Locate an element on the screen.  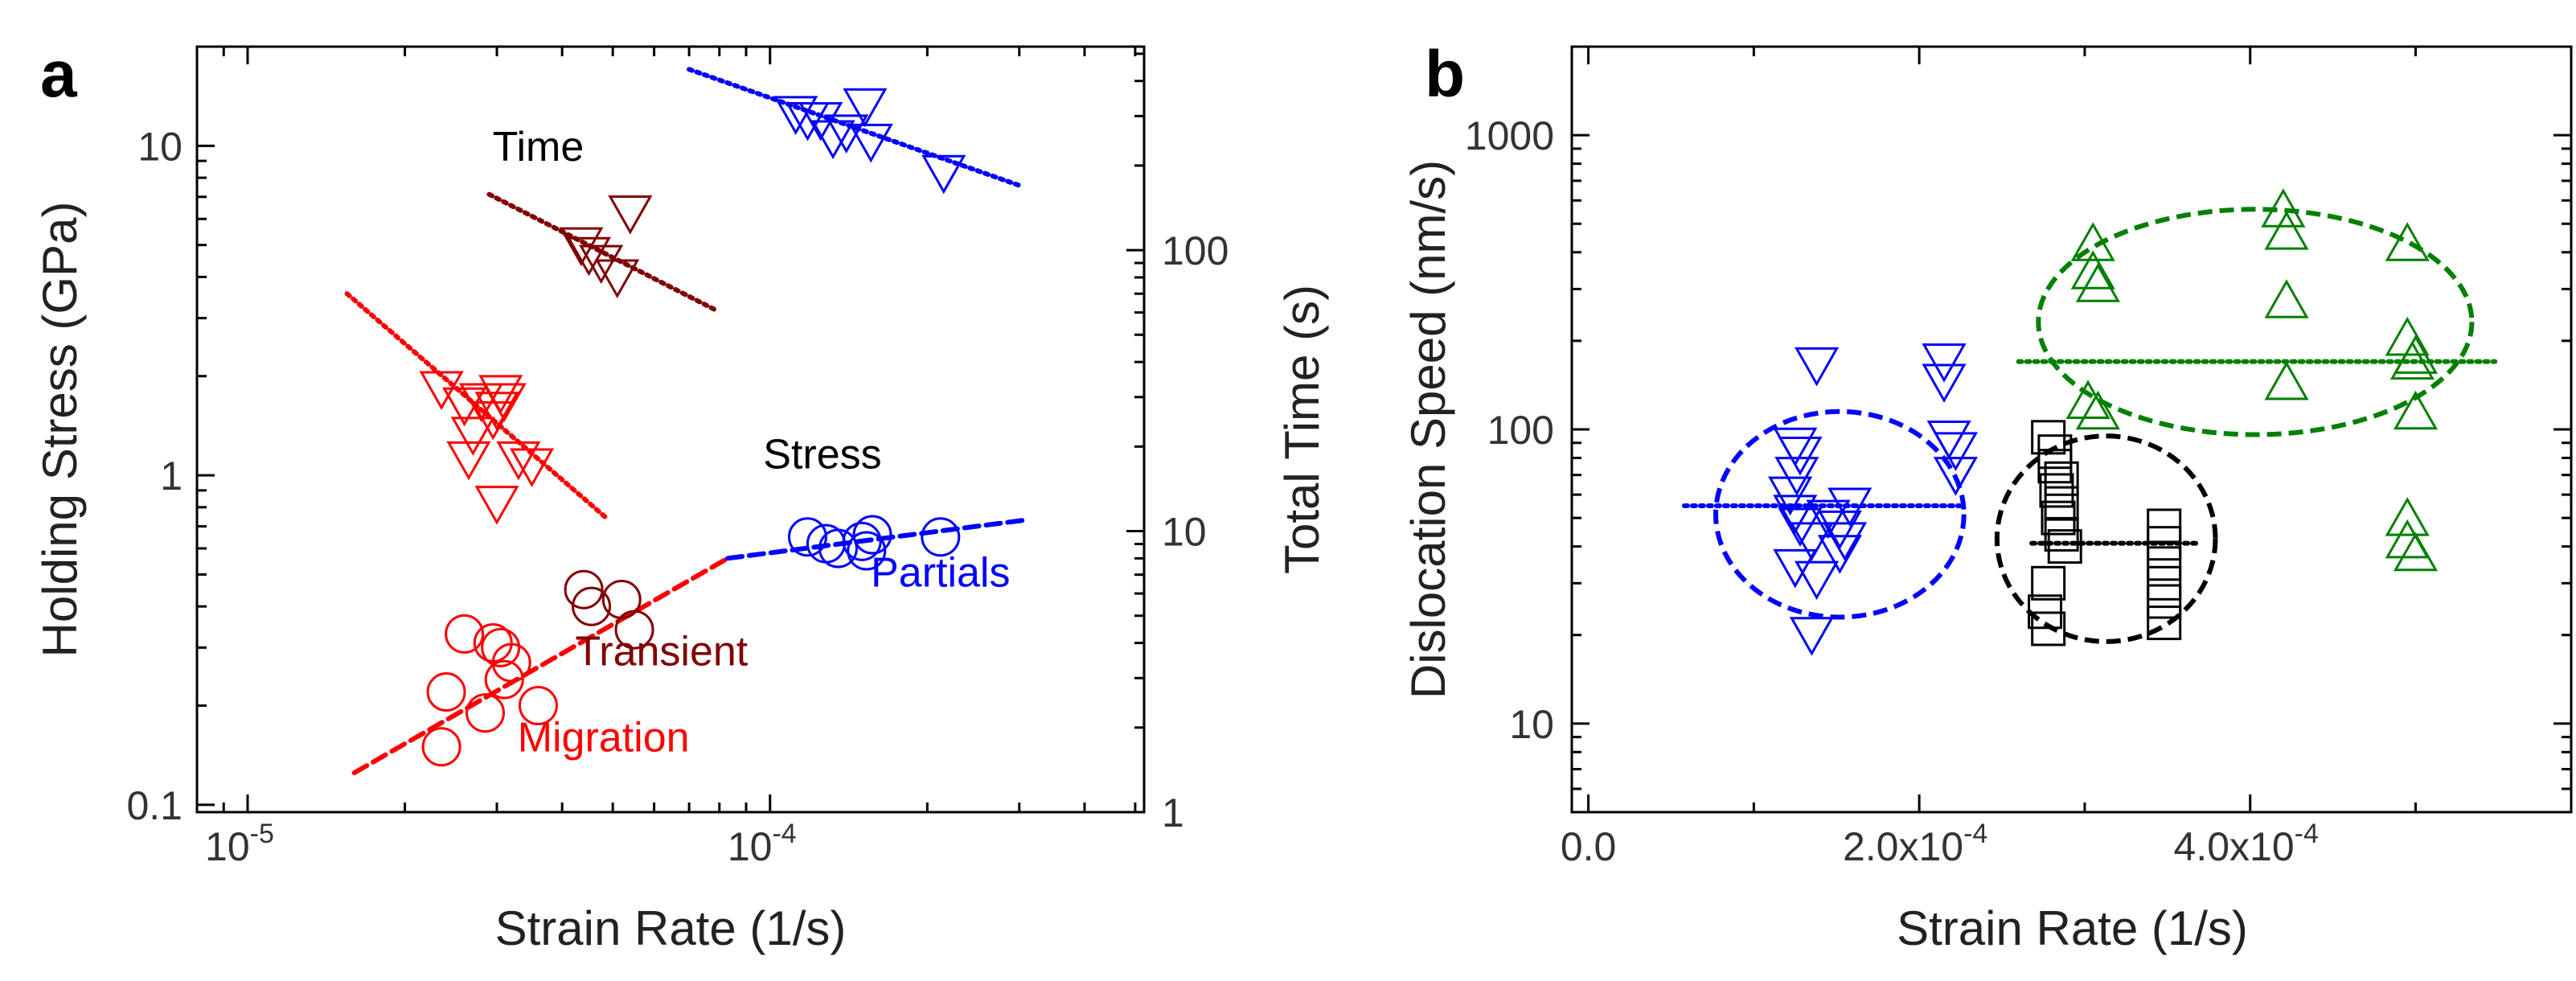
panel-label: a is located at coordinates (59, 74).